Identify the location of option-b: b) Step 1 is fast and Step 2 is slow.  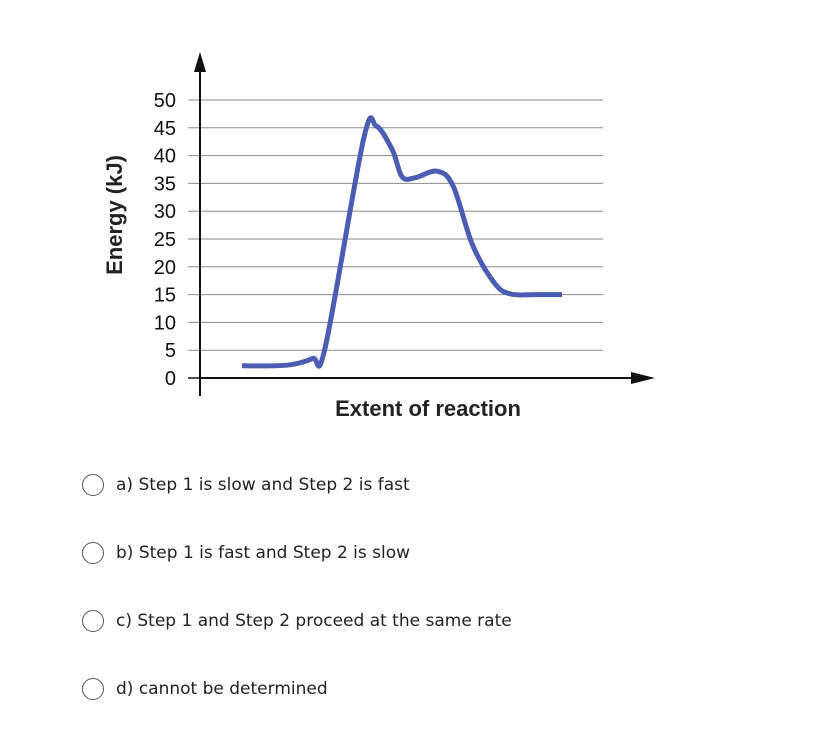
(297, 553).